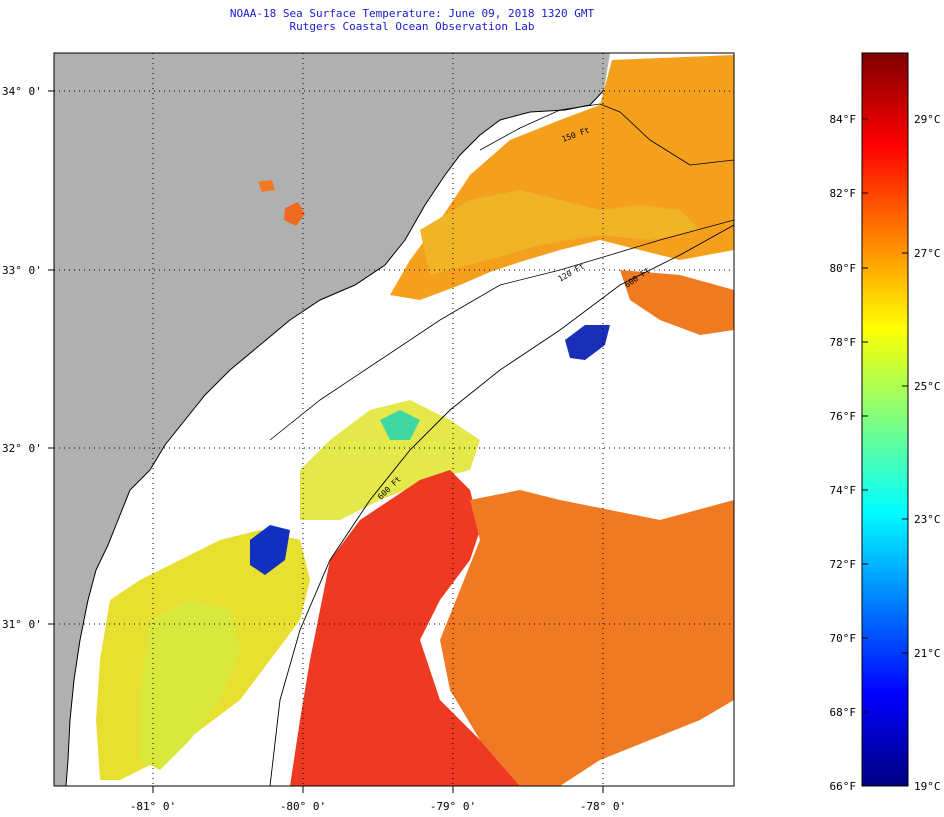 Image resolution: width=944 pixels, height=817 pixels. What do you see at coordinates (390, 460) in the screenshot?
I see `sst-patch-midshelf` at bounding box center [390, 460].